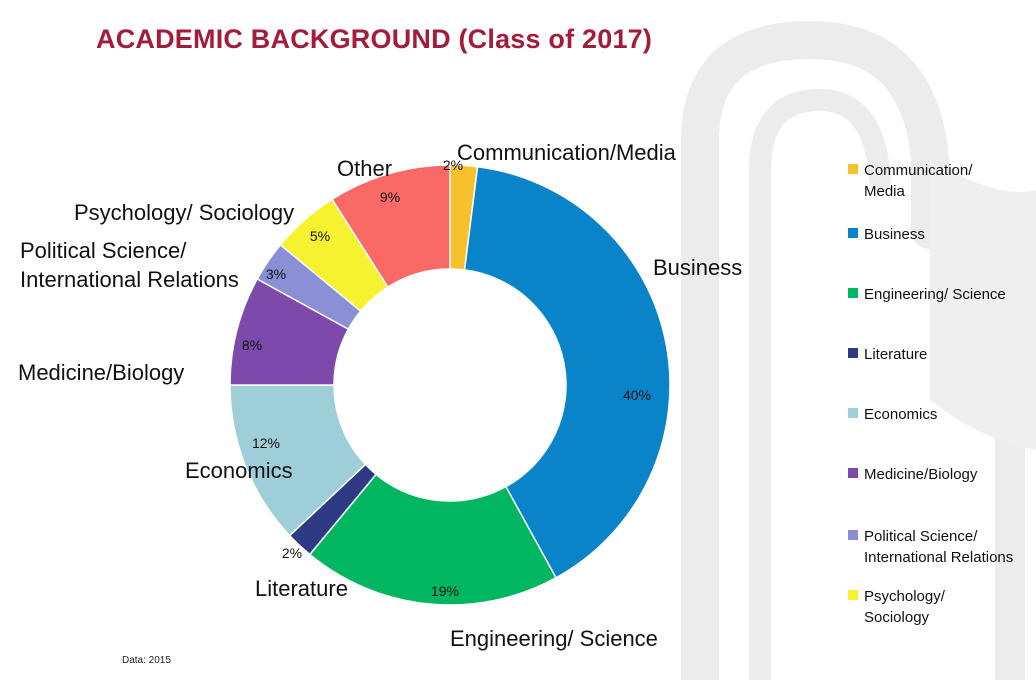  Describe the element at coordinates (184, 212) in the screenshot. I see `slice-category-label: Psychology/ Sociology` at that location.